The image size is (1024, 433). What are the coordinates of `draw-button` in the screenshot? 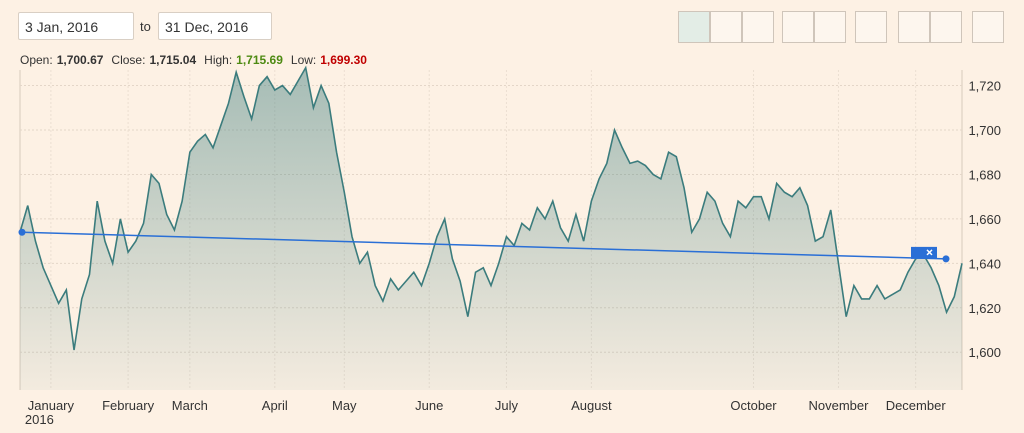 It's located at (798, 27).